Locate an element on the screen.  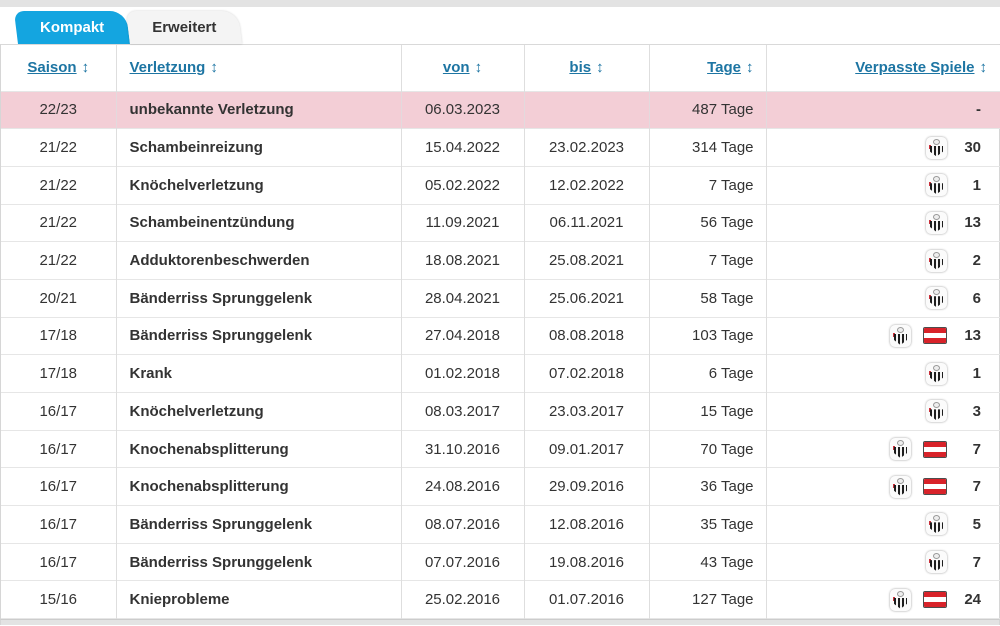
to-date-cell is located at coordinates (586, 110).